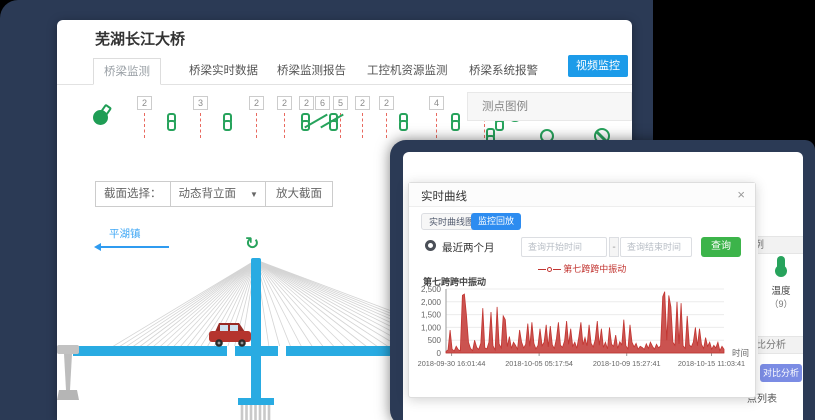 The width and height of the screenshot is (815, 420). I want to click on tab-system-alarm: 桥梁系统报警, so click(503, 71).